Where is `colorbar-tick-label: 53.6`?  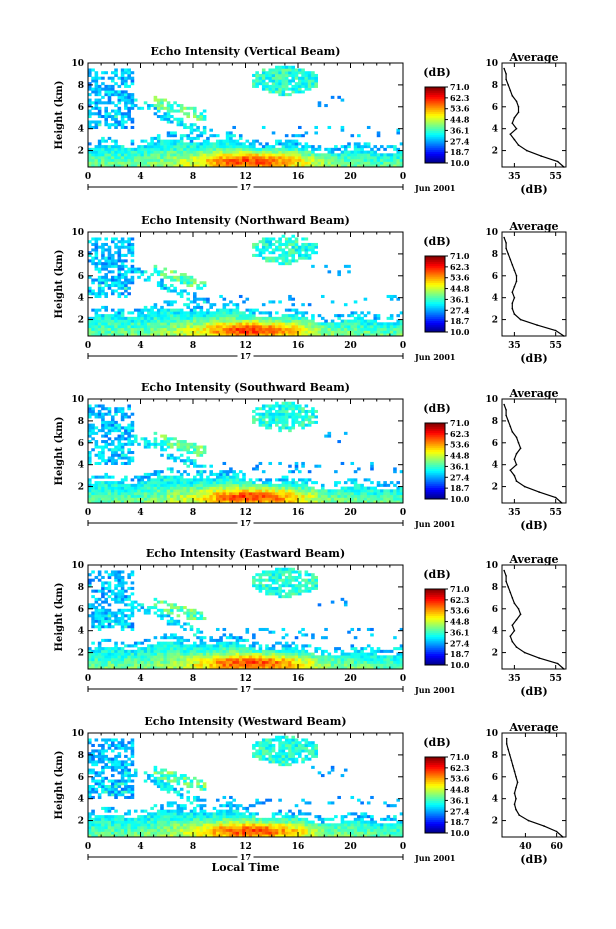 colorbar-tick-label: 53.6 is located at coordinates (460, 109).